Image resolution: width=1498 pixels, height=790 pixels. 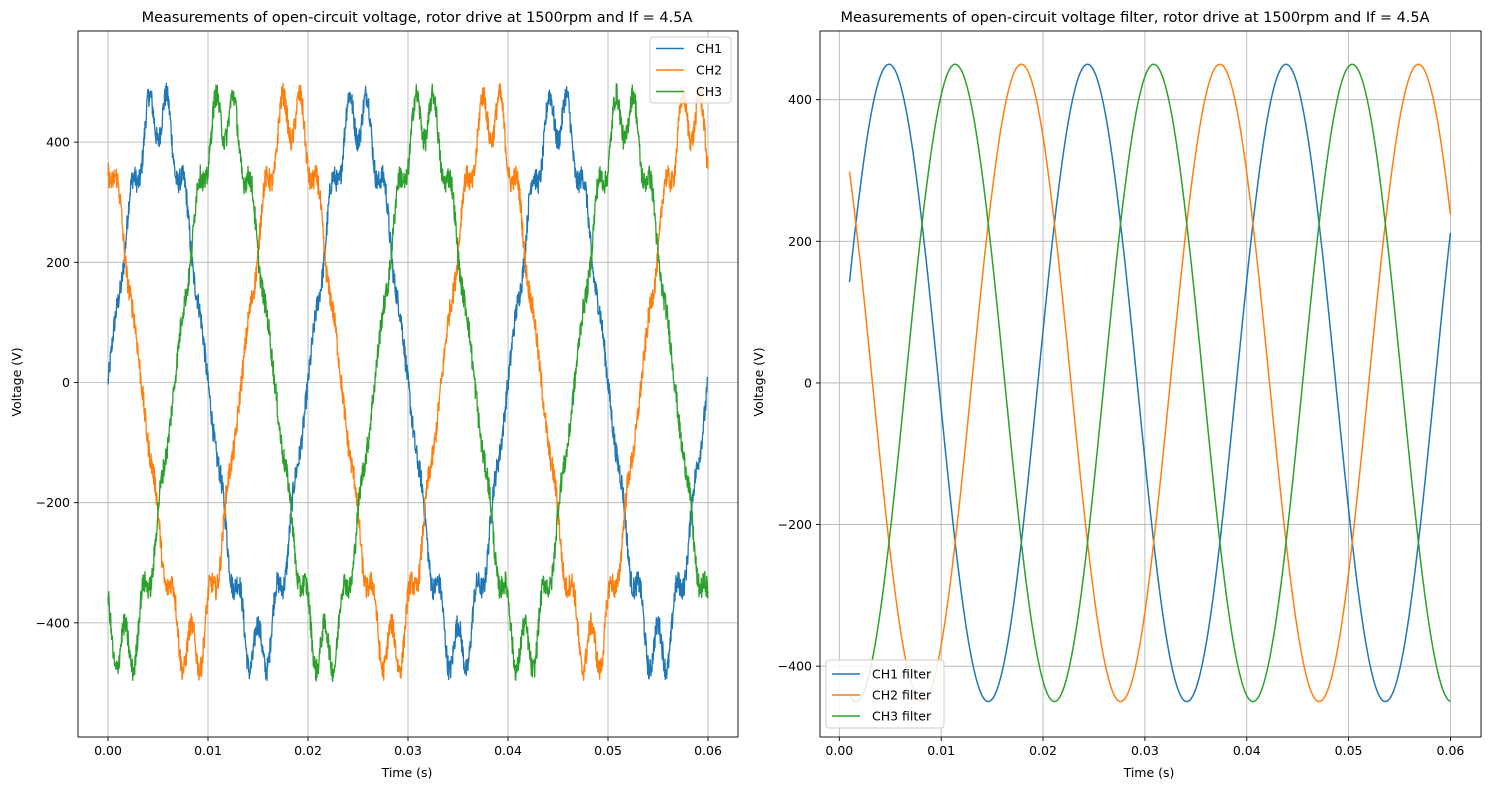 I want to click on legend-label-ch2: CH2, so click(x=709, y=70).